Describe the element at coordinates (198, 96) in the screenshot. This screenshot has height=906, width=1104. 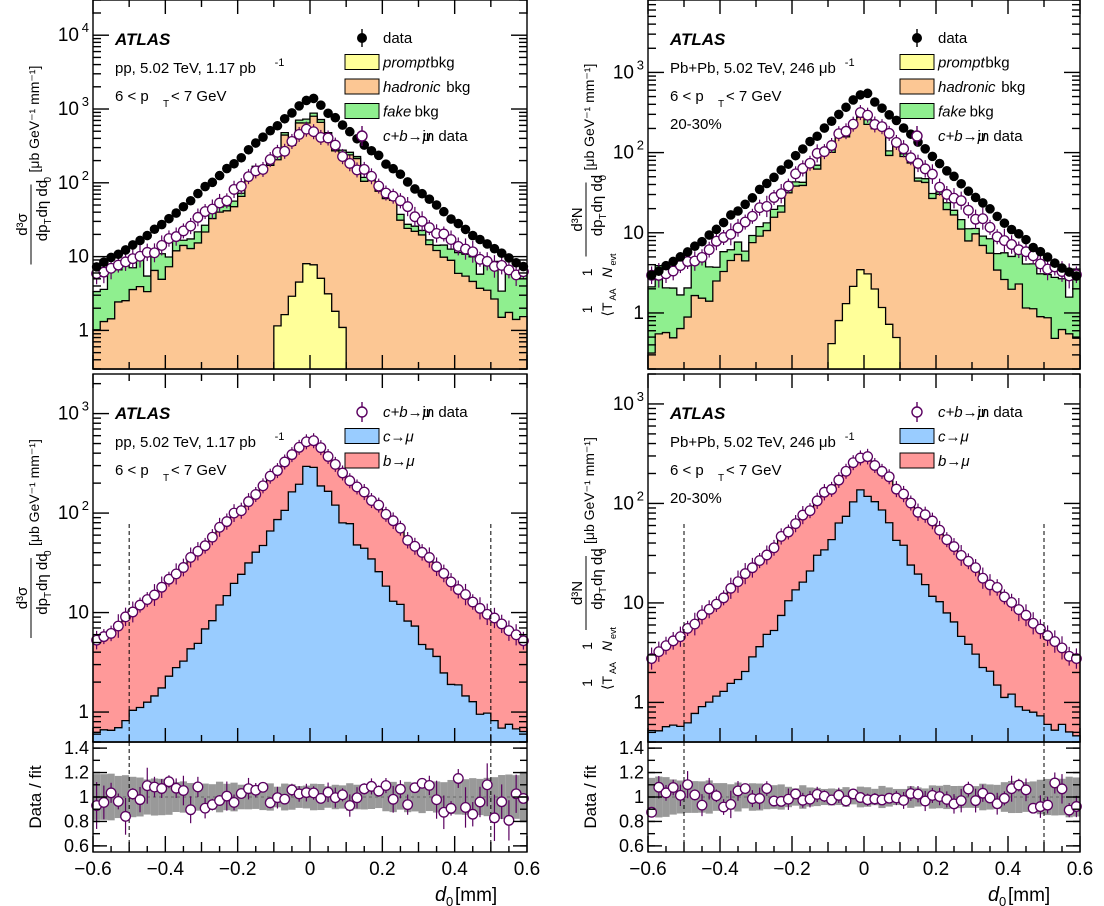
I see `pt-range-label-tail: < 7 GeV` at that location.